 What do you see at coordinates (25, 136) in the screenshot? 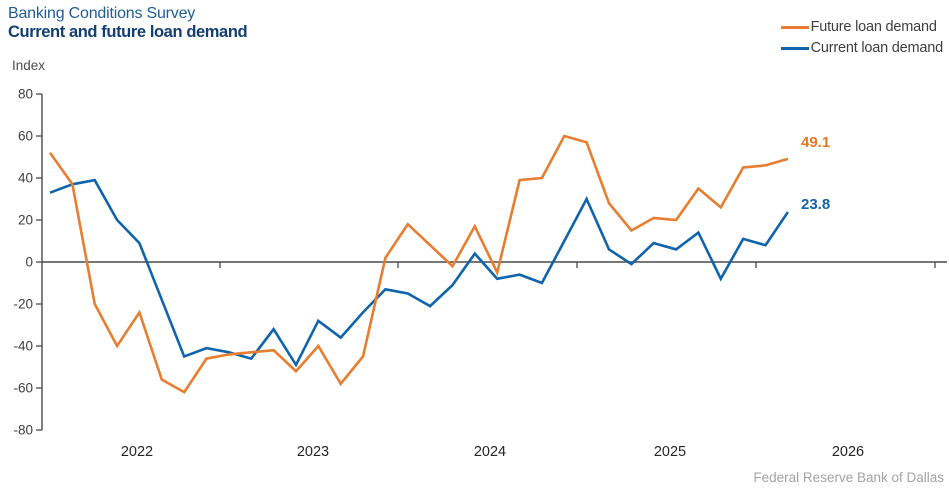
I see `y-axis-tick-label: 60` at bounding box center [25, 136].